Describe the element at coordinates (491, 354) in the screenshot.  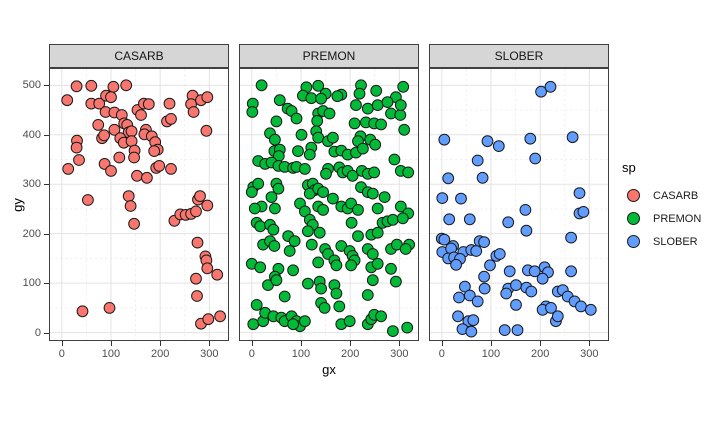
I see `x-tick-label: 100` at that location.